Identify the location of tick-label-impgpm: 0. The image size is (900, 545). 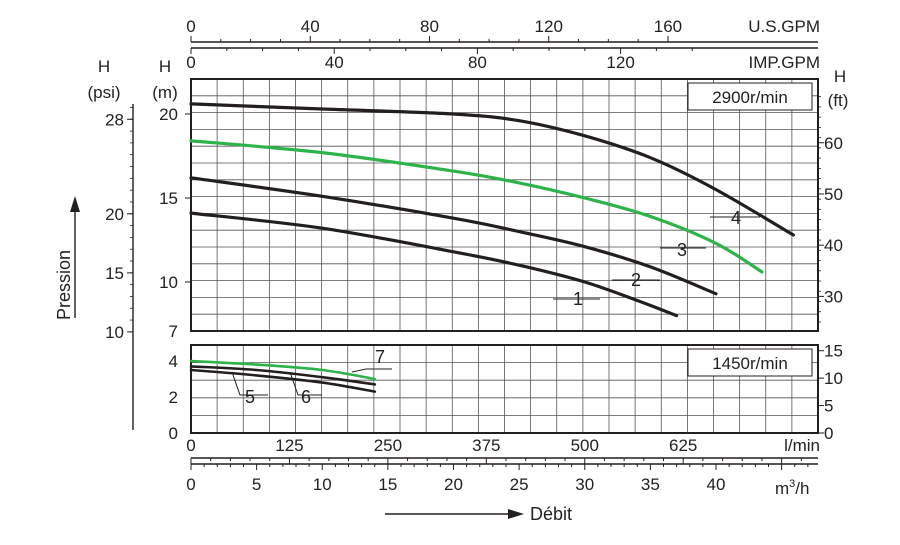
(190, 62).